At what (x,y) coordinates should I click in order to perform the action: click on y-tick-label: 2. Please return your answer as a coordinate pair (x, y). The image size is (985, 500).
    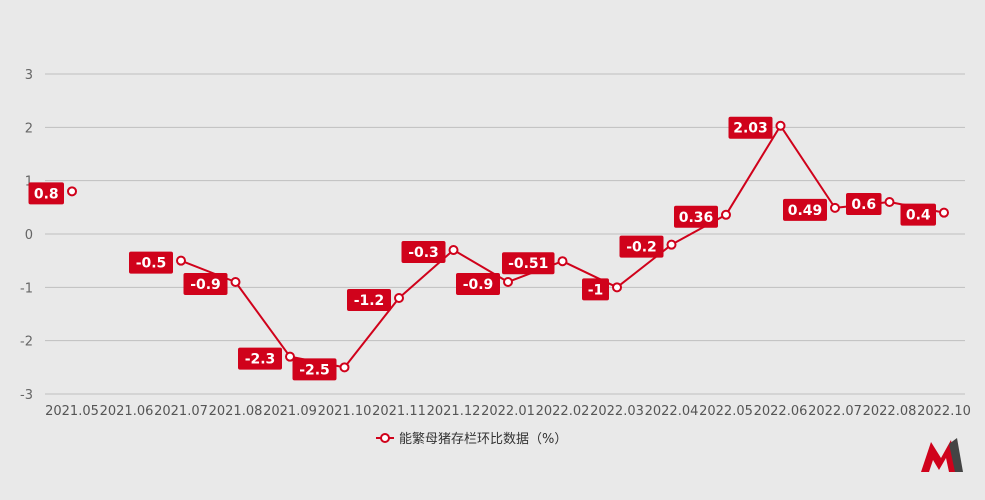
    Looking at the image, I should click on (29, 128).